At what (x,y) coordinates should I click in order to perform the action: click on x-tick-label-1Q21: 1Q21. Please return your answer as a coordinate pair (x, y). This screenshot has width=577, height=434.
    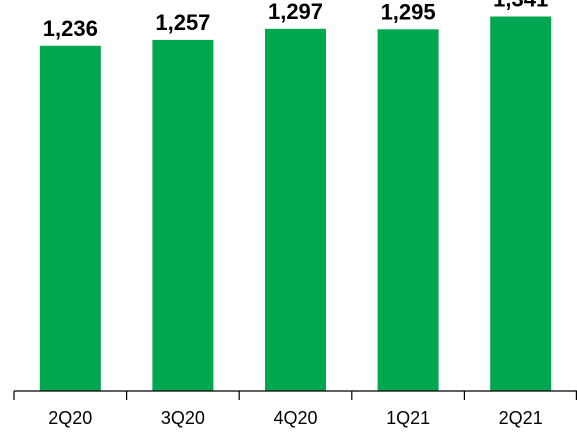
    Looking at the image, I should click on (408, 418).